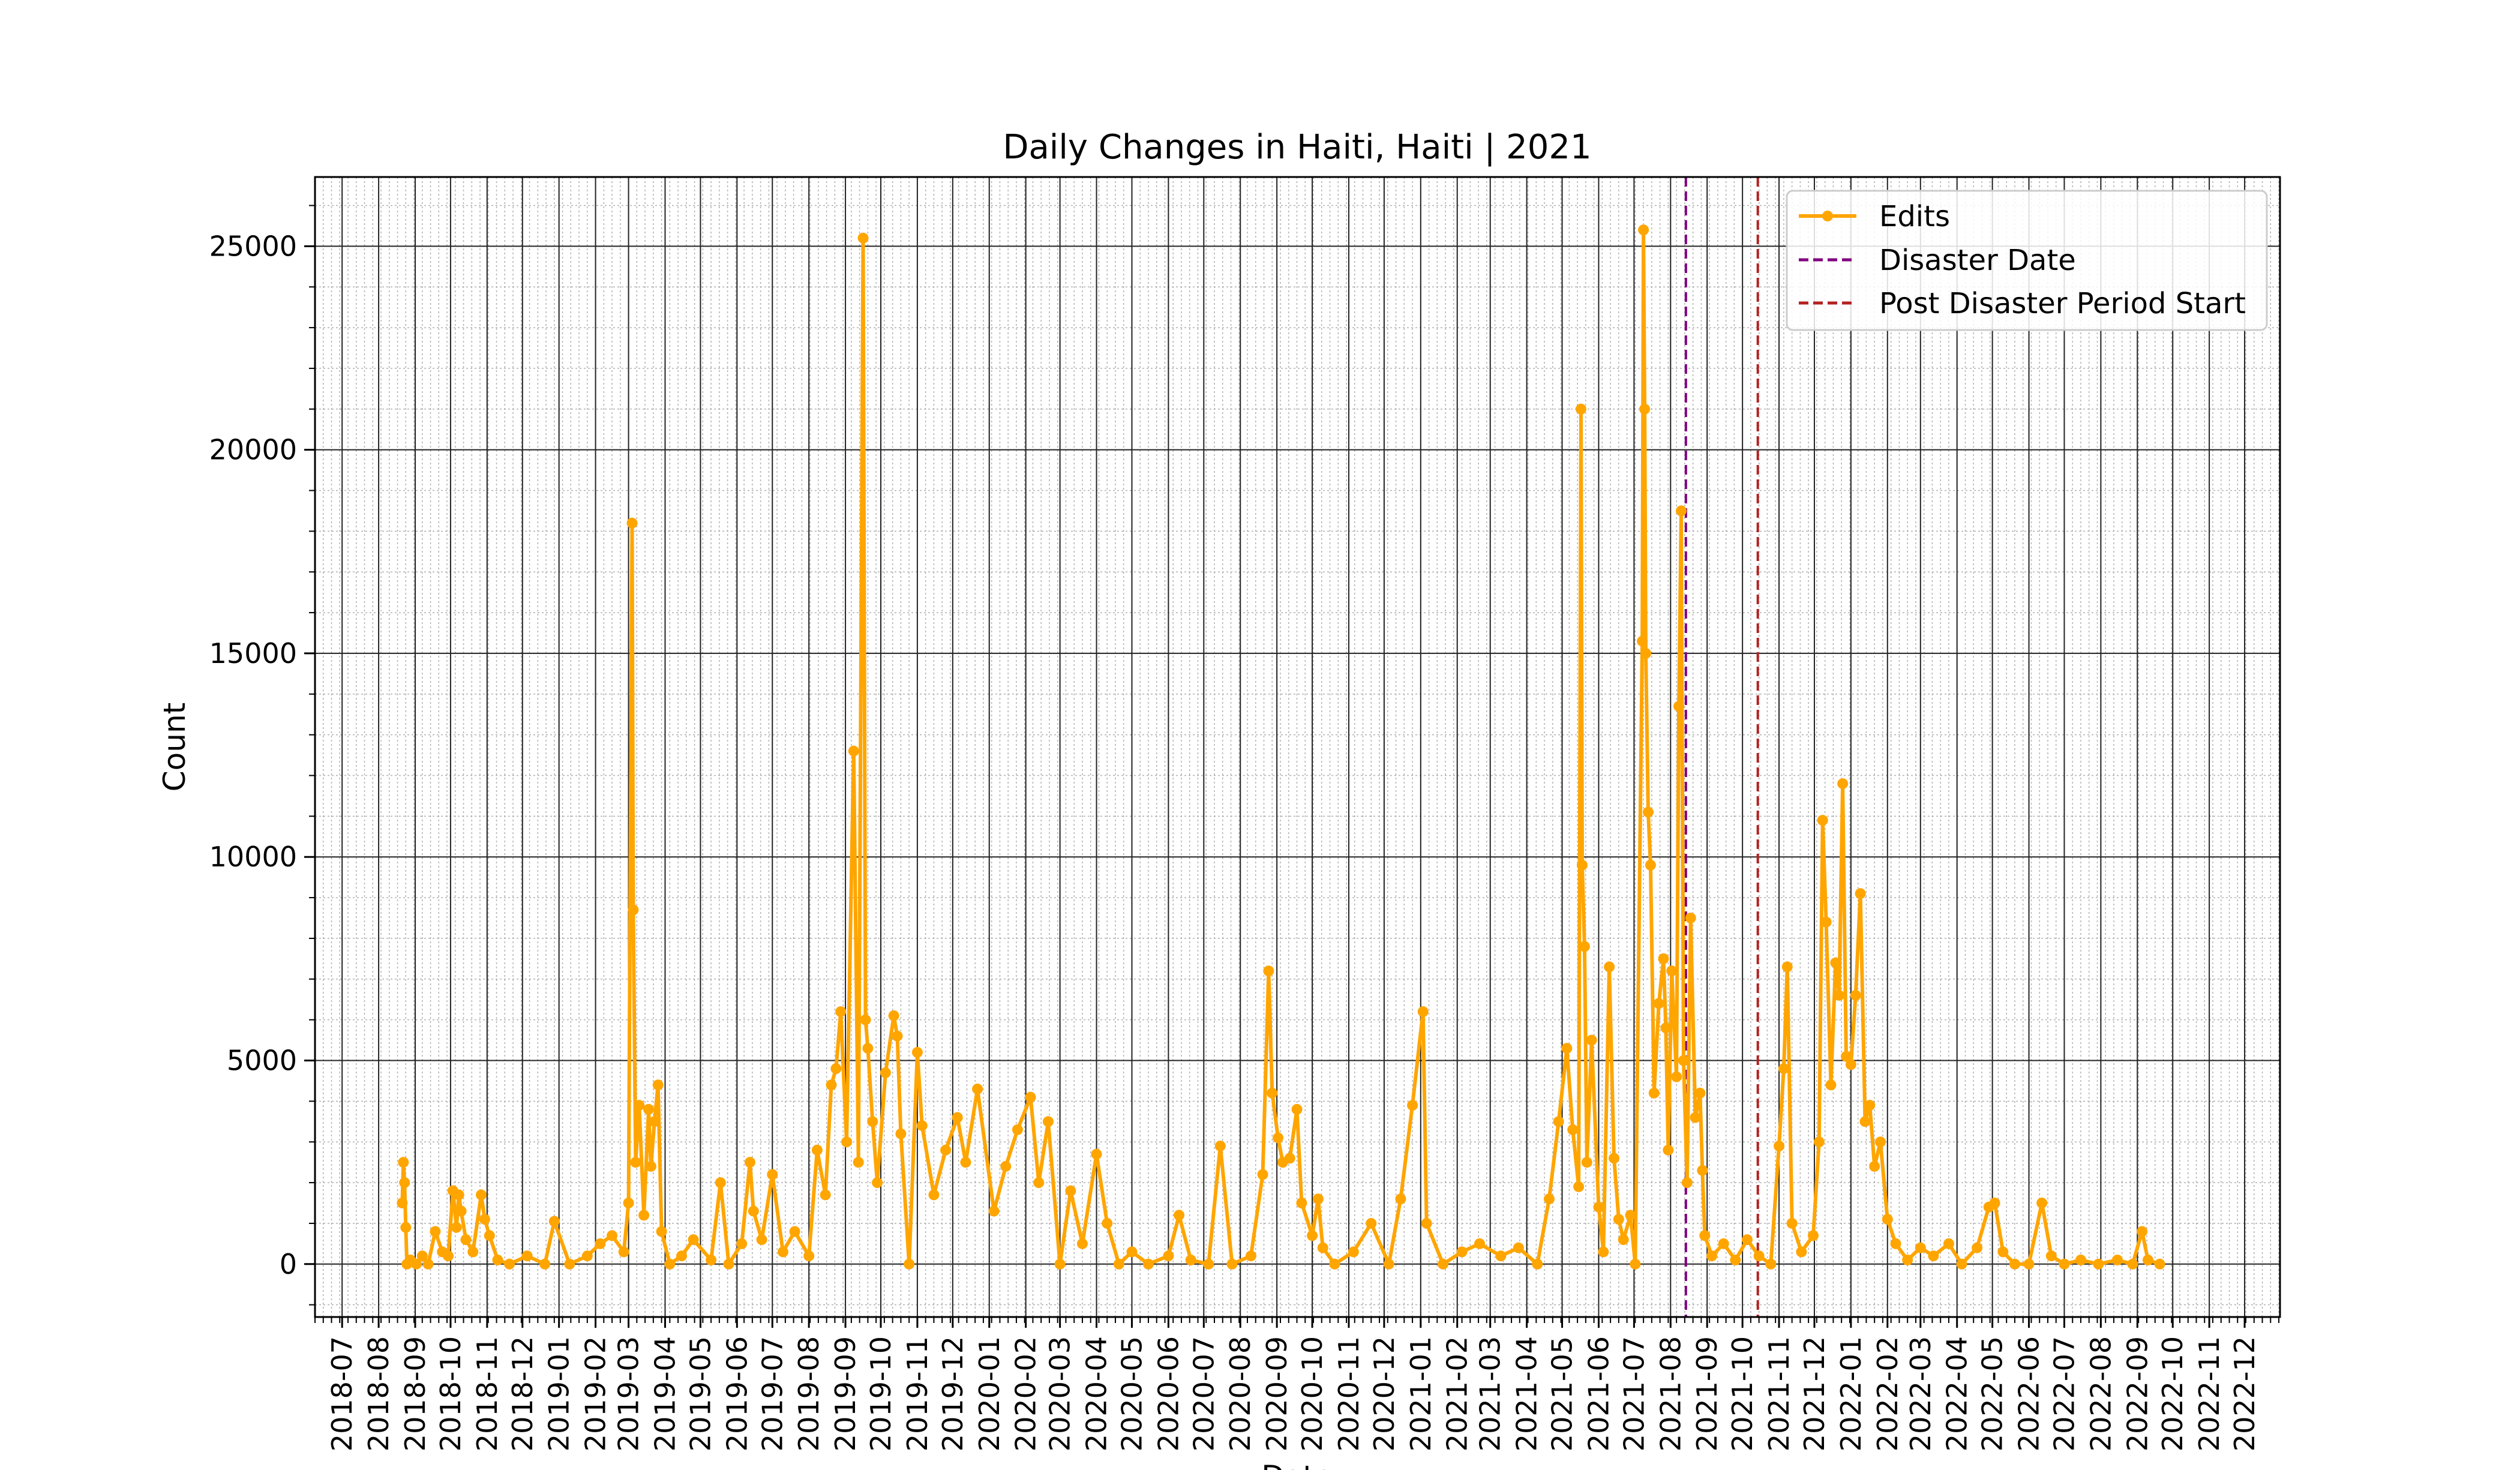 The height and width of the screenshot is (1470, 2520). What do you see at coordinates (1131, 1393) in the screenshot?
I see `x-tick-label: 2020-05` at bounding box center [1131, 1393].